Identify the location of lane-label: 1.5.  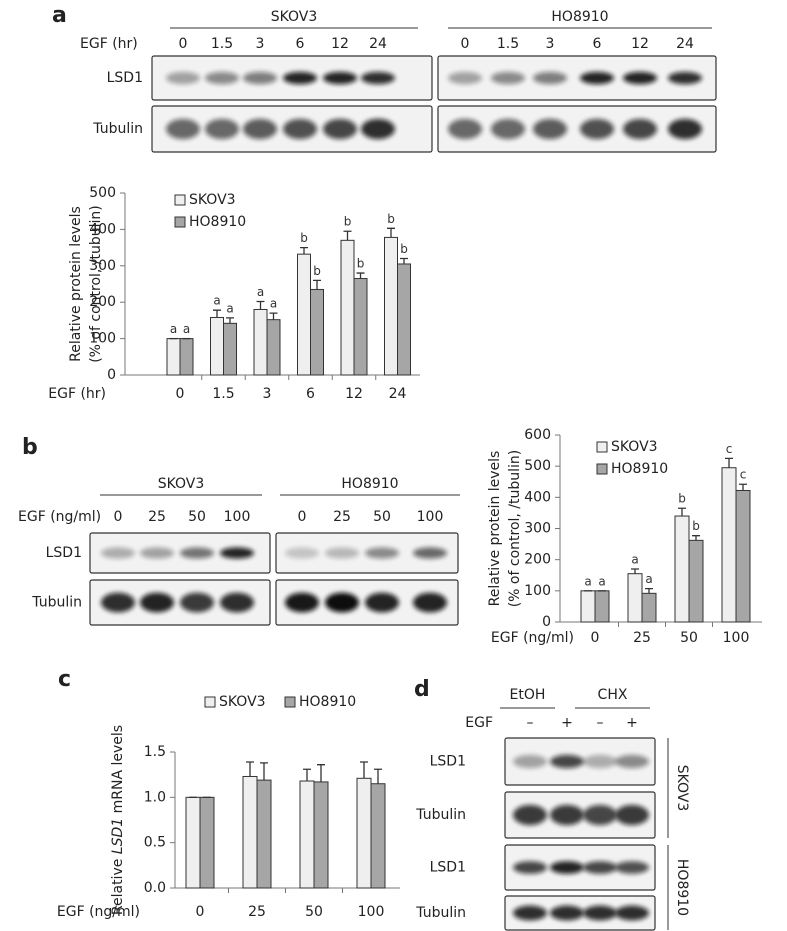
(222, 44).